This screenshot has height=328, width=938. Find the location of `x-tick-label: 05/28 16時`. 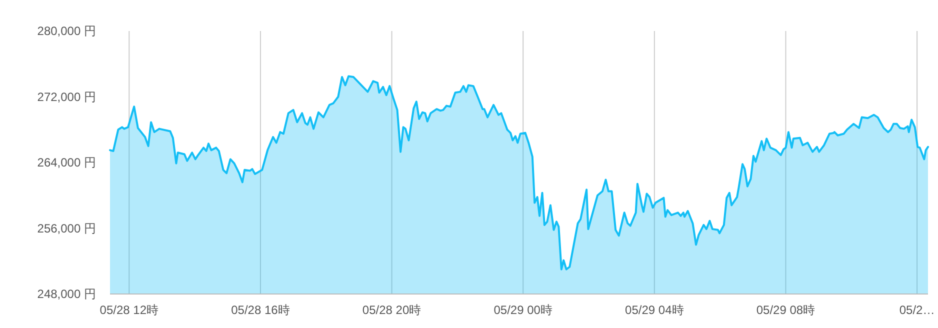

x-tick-label: 05/28 16時 is located at coordinates (260, 310).